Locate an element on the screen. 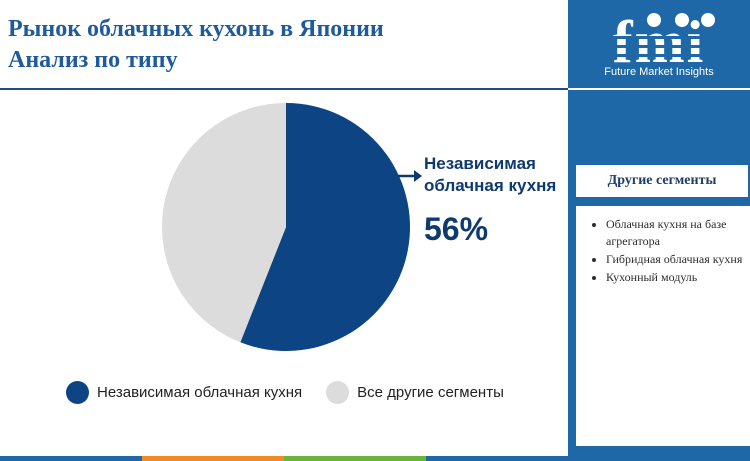 This screenshot has height=461, width=750. chart-title: Рынок облачных кухонь в Японии is located at coordinates (196, 29).